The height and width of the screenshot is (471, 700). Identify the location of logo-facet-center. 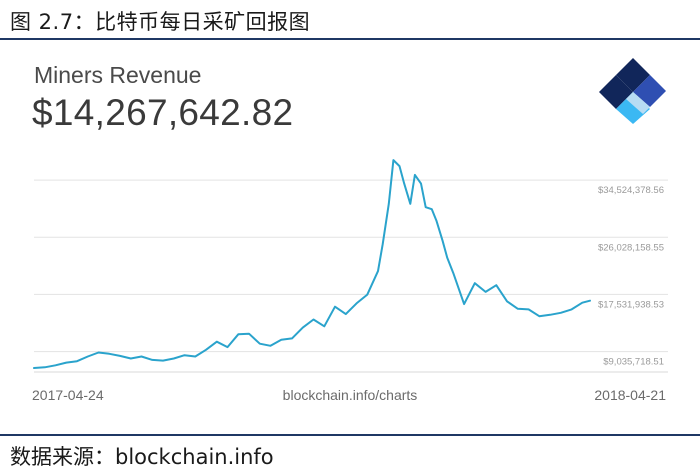
(638, 103).